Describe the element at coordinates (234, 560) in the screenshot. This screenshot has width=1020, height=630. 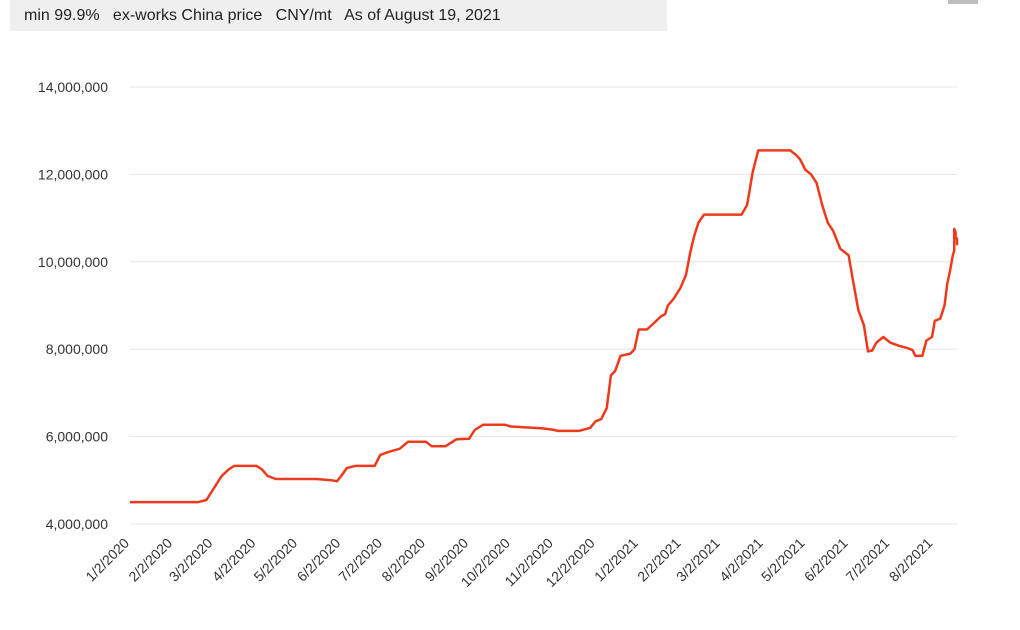
I see `x-tick-label: 4/2/2020` at that location.